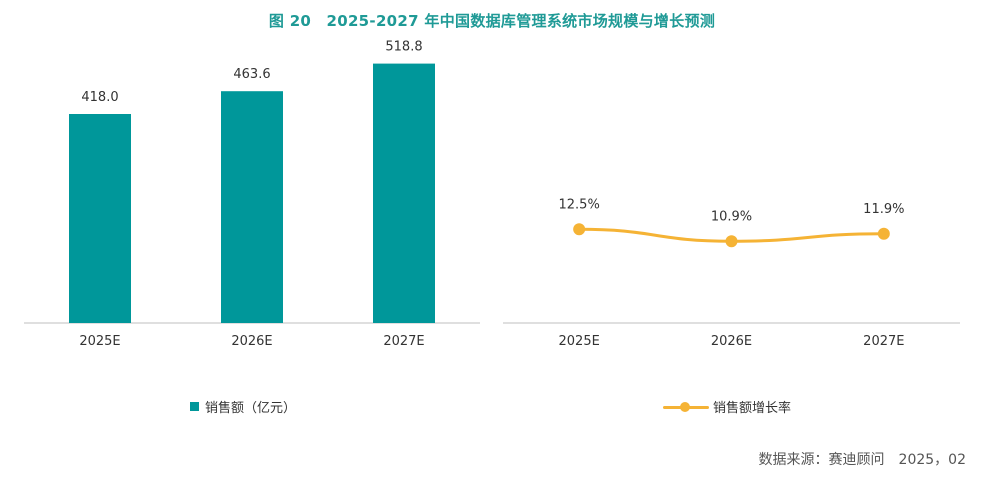 This screenshot has height=484, width=984. I want to click on bar-2027E, so click(404, 193).